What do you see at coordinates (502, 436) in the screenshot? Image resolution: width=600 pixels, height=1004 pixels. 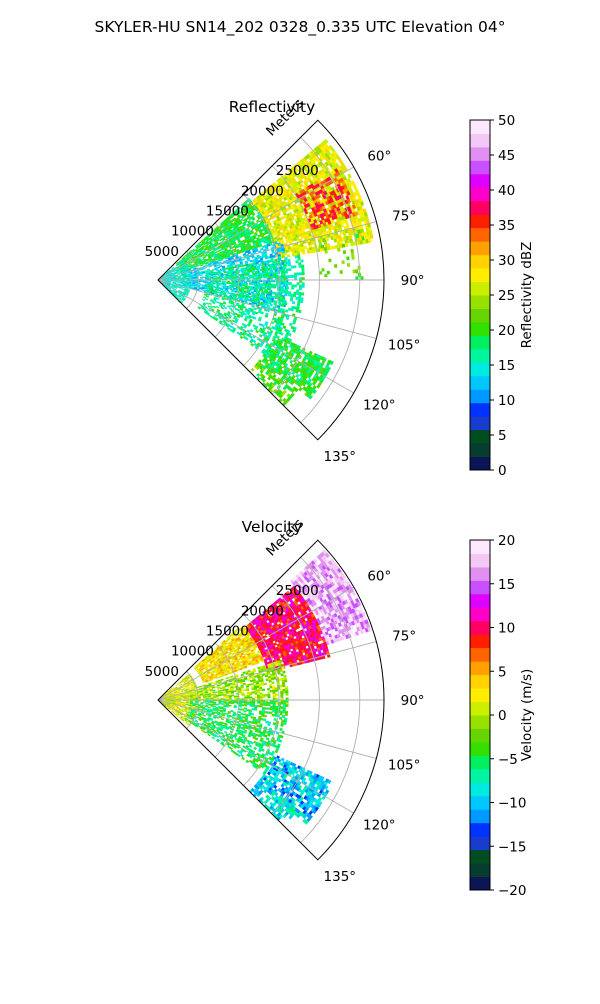 I see `colorbar-tick-label: 5` at bounding box center [502, 436].